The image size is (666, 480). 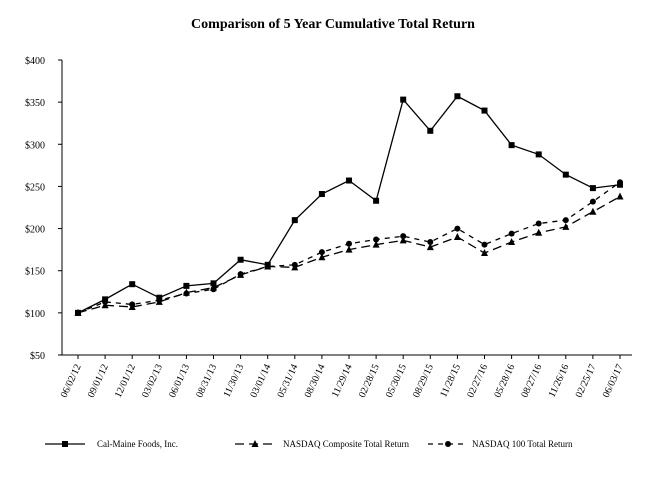 What do you see at coordinates (288, 381) in the screenshot?
I see `x-tick-label: 05/31/14` at bounding box center [288, 381].